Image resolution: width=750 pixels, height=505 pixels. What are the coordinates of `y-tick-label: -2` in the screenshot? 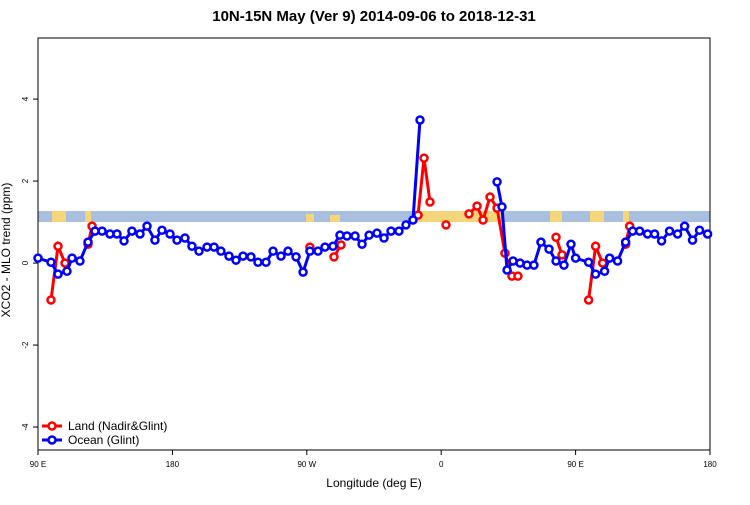 It's located at (25, 345).